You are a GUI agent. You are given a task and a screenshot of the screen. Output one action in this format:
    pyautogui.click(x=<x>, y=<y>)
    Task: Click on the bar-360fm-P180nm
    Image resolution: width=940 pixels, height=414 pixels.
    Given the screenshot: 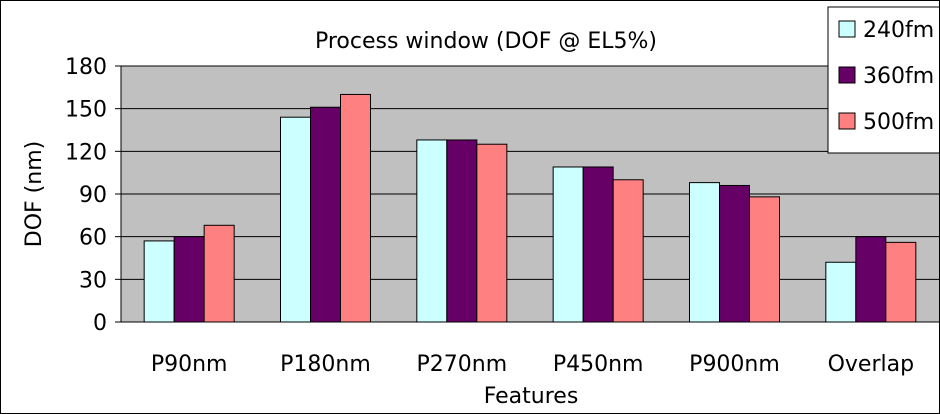 What is the action you would take?
    pyautogui.click(x=325, y=214)
    